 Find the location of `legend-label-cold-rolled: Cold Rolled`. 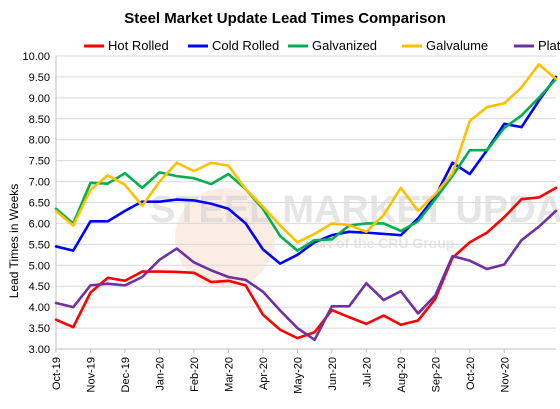

legend-label-cold-rolled: Cold Rolled is located at coordinates (245, 45).